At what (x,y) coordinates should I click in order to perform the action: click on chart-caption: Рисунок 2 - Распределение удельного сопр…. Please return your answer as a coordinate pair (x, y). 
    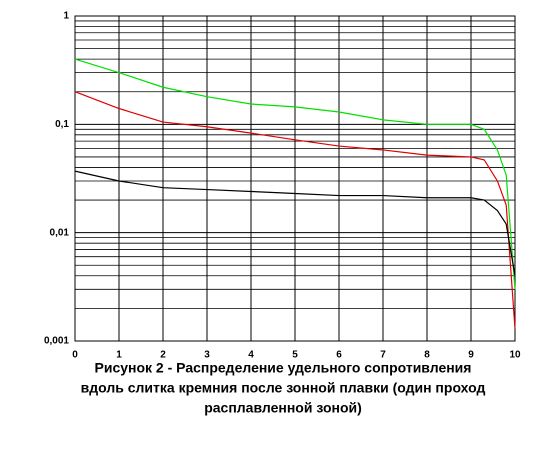
    Looking at the image, I should click on (283, 368).